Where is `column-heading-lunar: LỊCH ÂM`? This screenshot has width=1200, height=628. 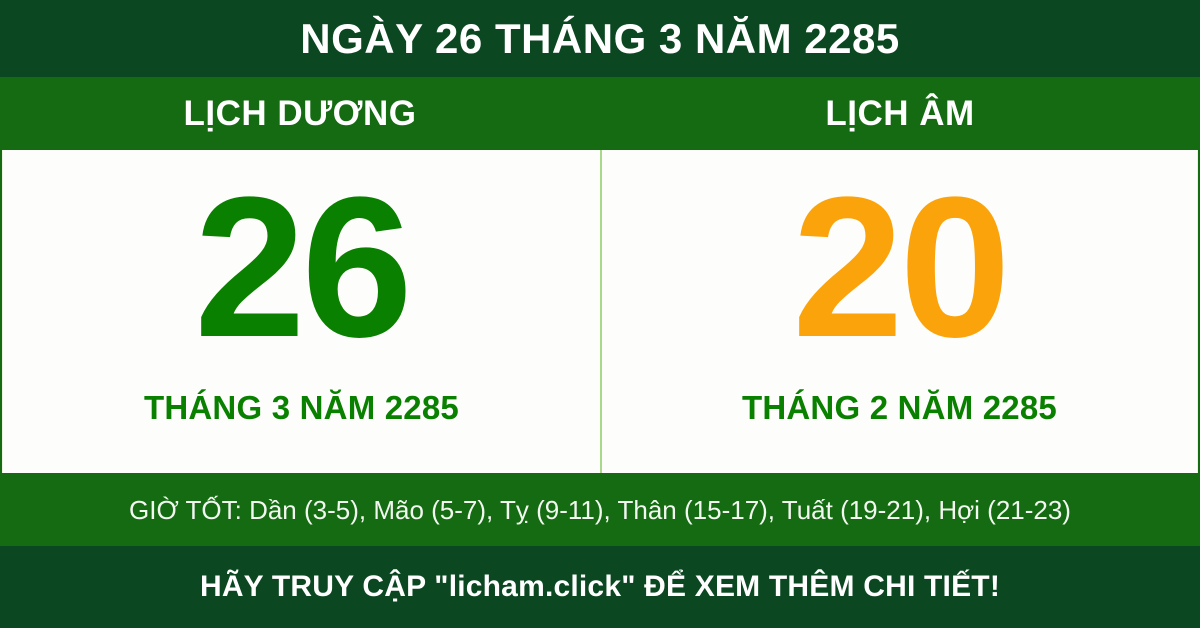
column-heading-lunar: LỊCH ÂM is located at coordinates (900, 113).